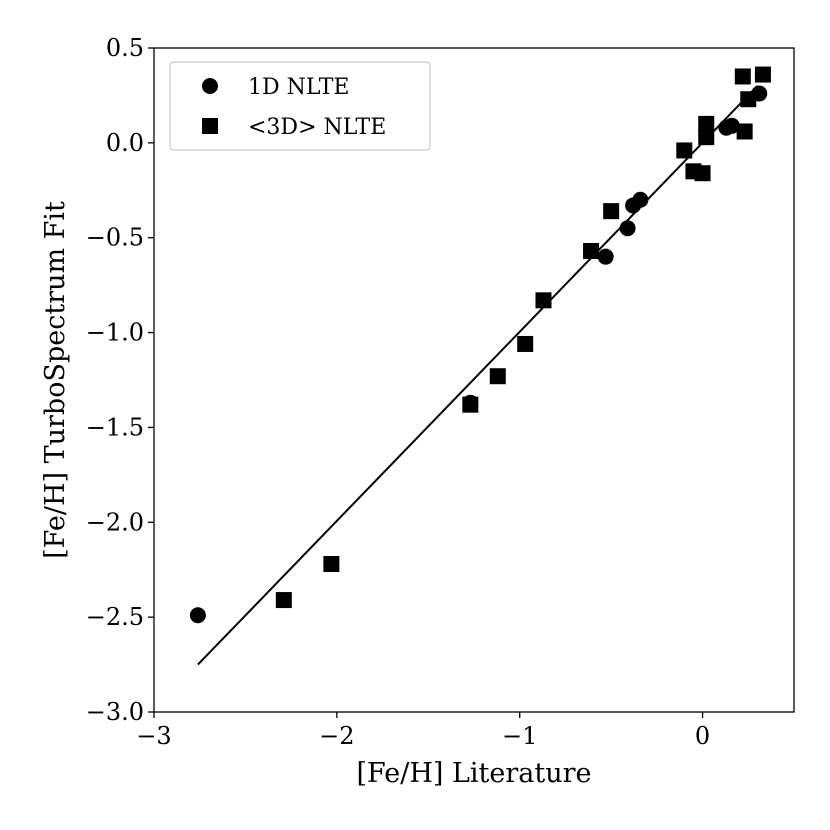 This screenshot has width=830, height=830. Describe the element at coordinates (115, 333) in the screenshot. I see `y-tick-label: −1.0` at that location.